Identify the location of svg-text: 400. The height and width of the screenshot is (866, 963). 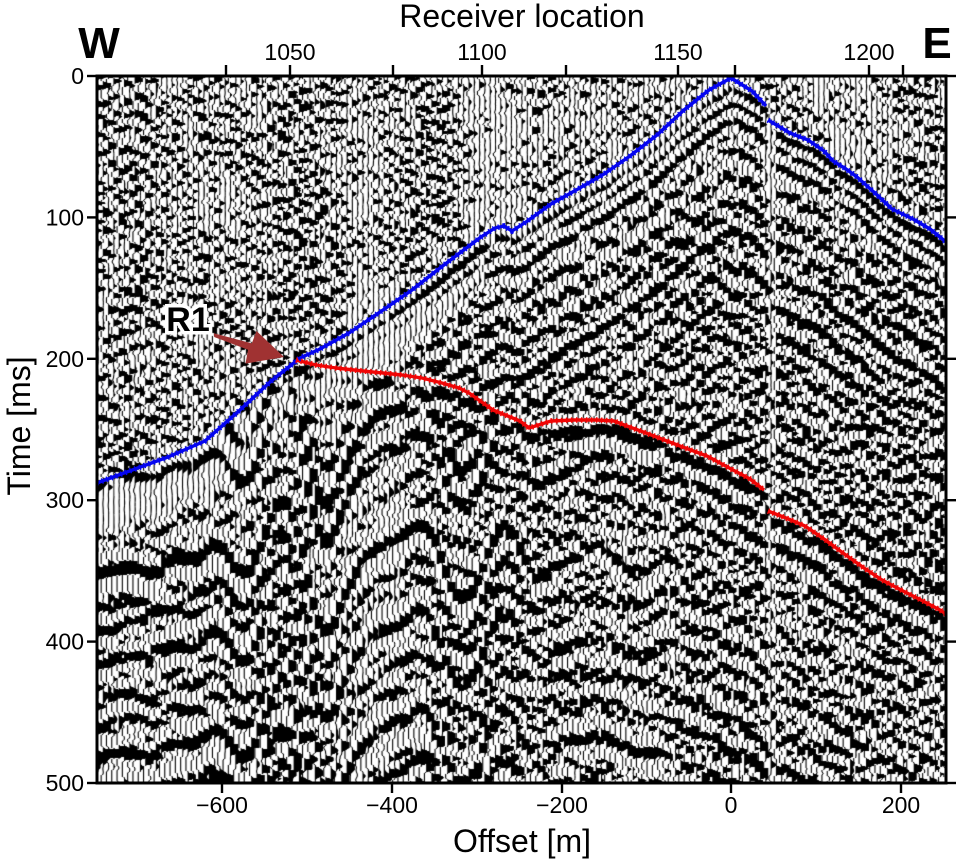
(65, 642).